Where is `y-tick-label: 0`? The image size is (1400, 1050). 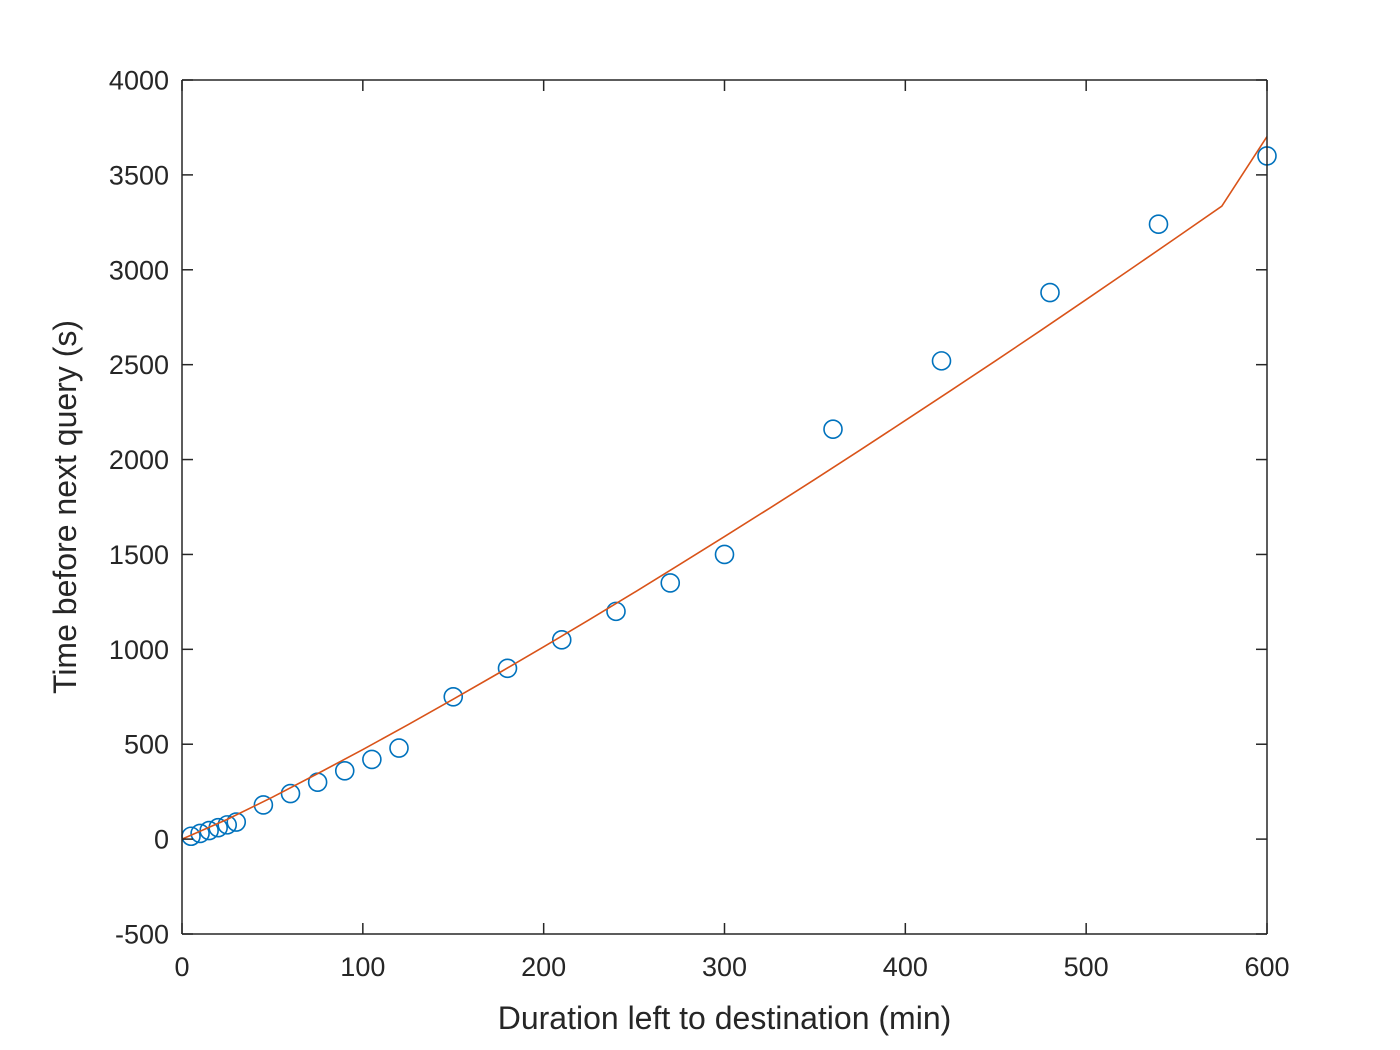
y-tick-label: 0 is located at coordinates (161, 840).